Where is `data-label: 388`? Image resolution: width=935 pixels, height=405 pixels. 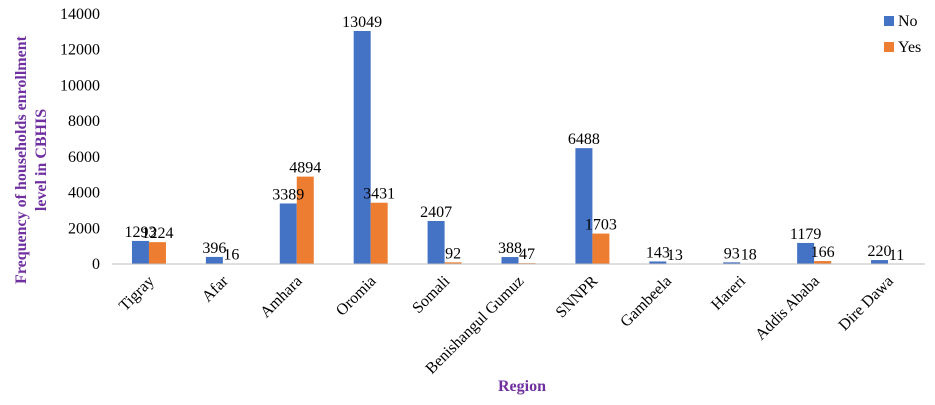 data-label: 388 is located at coordinates (510, 248).